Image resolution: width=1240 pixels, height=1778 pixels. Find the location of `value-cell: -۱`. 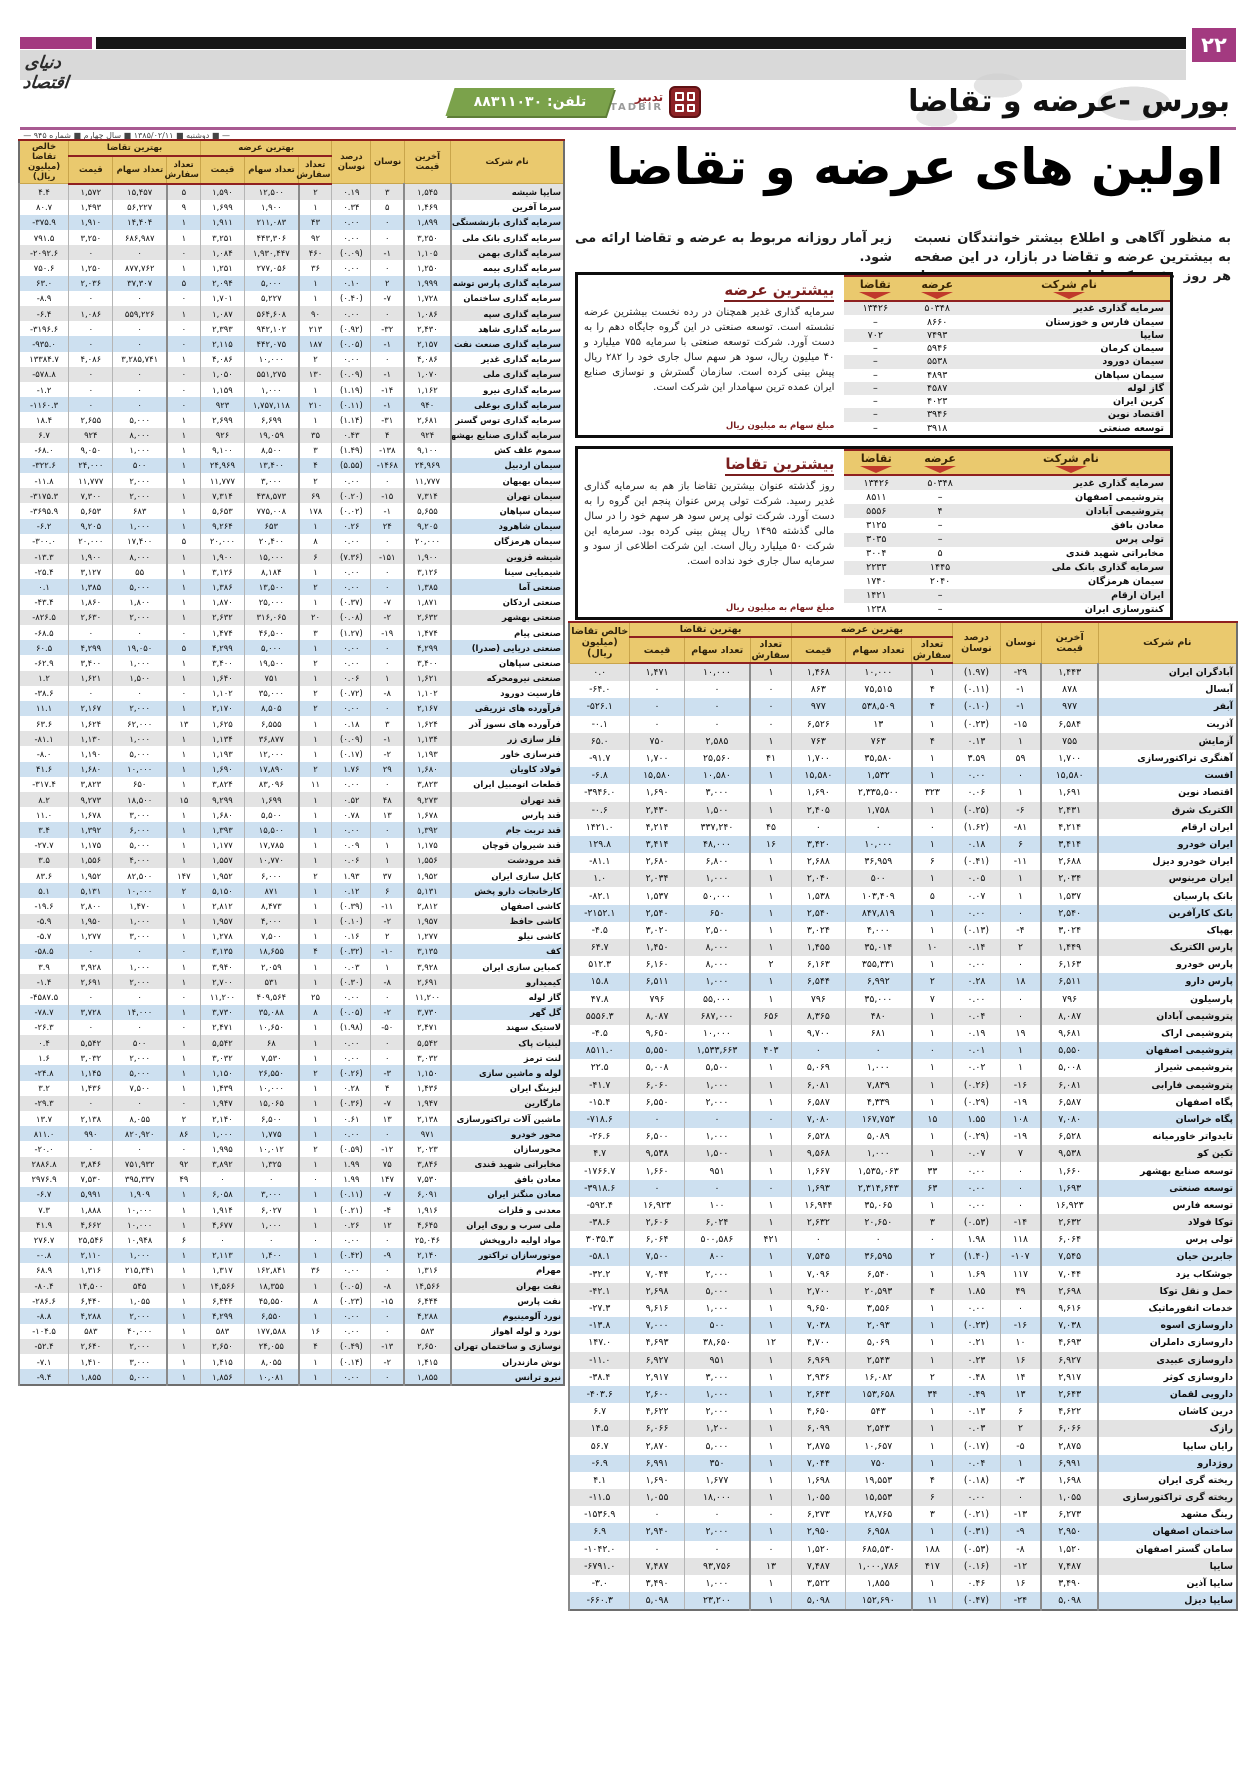

value-cell: -۱ is located at coordinates (387, 253).